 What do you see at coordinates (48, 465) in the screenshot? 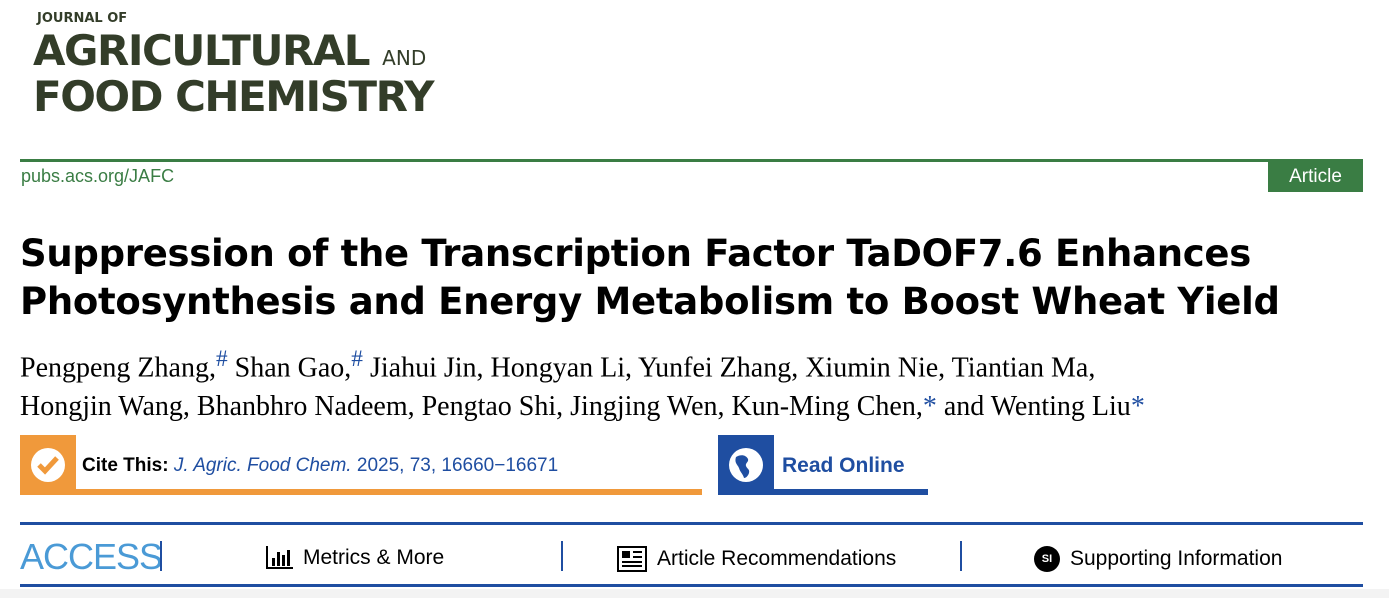
I see `checkmark-icon` at bounding box center [48, 465].